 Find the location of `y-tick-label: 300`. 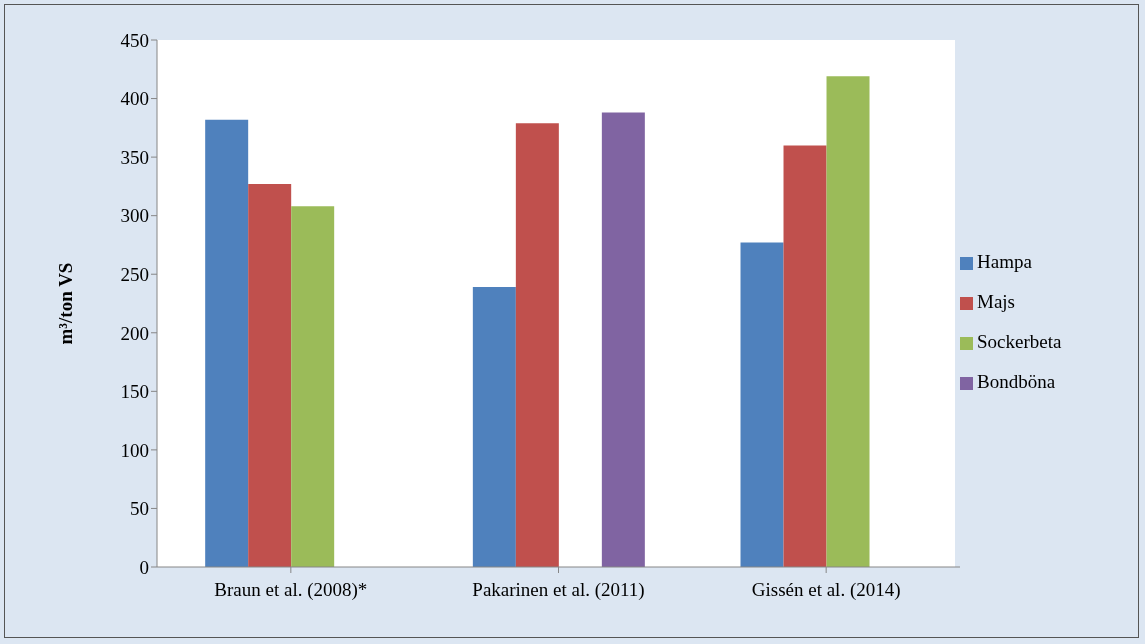

y-tick-label: 300 is located at coordinates (134, 216).